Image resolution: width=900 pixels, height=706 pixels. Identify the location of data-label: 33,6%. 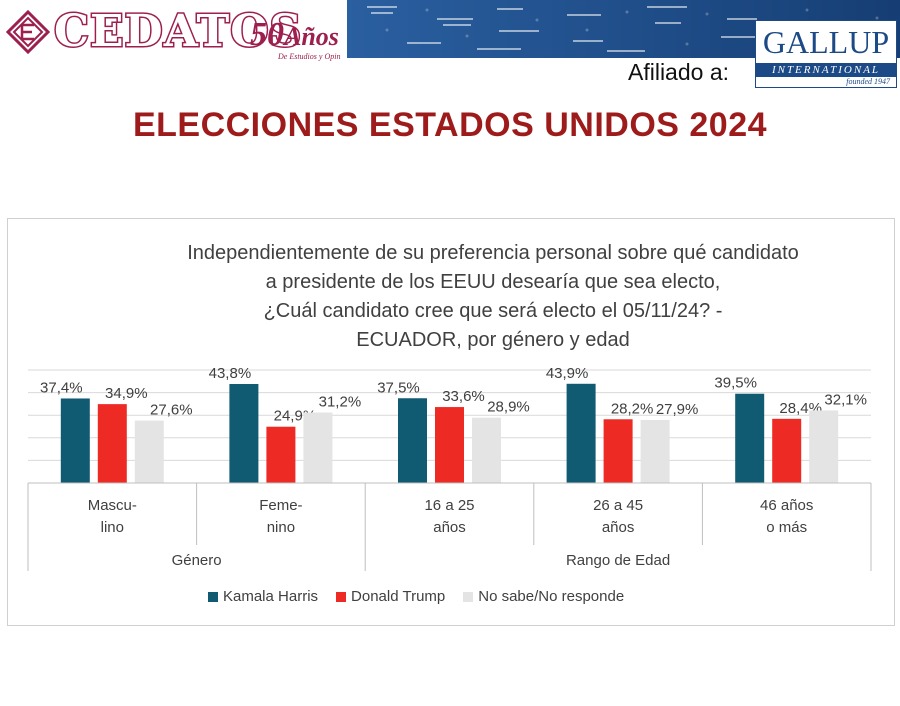
(463, 396).